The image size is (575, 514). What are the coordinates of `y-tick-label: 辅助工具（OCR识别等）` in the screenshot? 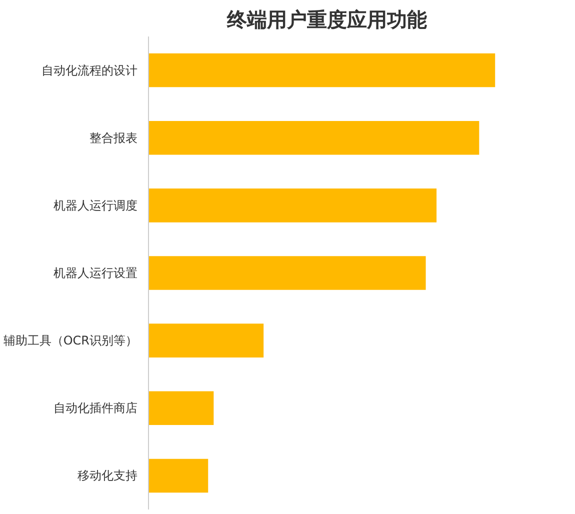 It's located at (70, 341).